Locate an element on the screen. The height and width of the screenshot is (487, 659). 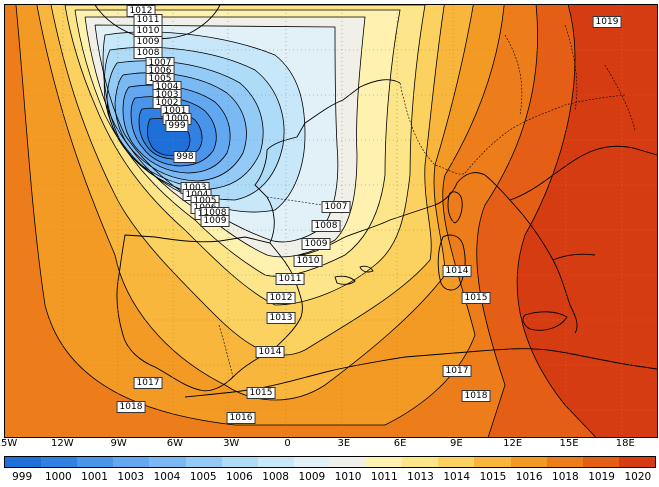
colorbar-label: 1010 is located at coordinates (348, 477).